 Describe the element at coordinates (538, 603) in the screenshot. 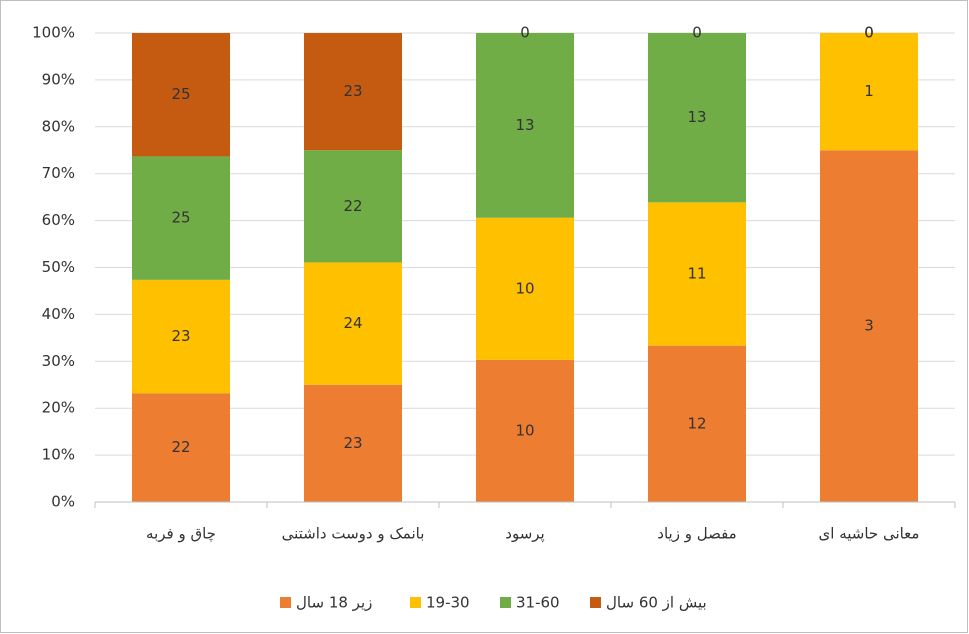

I see `legend-label: 31-60` at that location.